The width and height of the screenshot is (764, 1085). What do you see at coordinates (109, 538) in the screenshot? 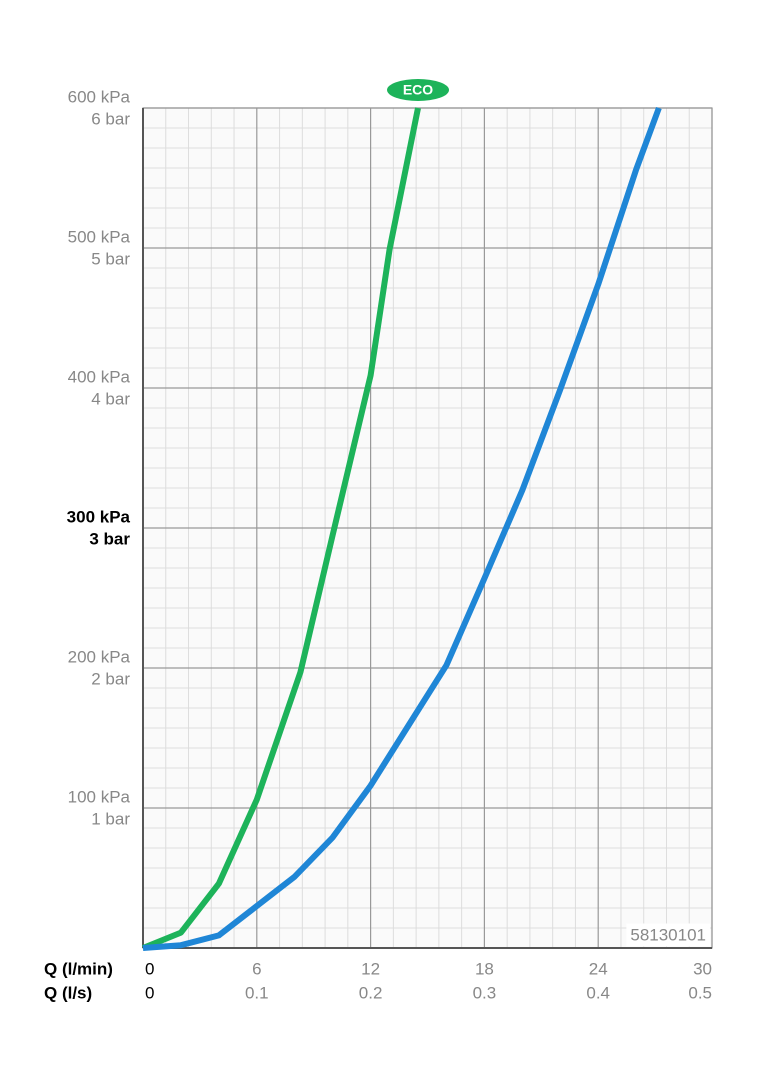
I see `y2-tick-label: 3 bar` at bounding box center [109, 538].